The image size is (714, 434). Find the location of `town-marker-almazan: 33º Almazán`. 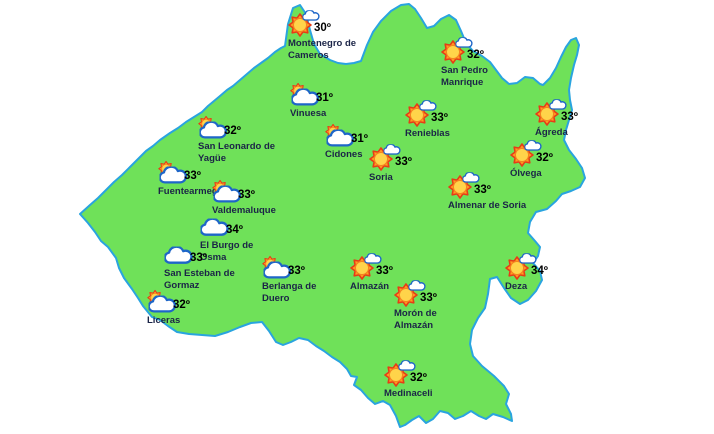

town-marker-almazan: 33º Almazán is located at coordinates (406, 286).